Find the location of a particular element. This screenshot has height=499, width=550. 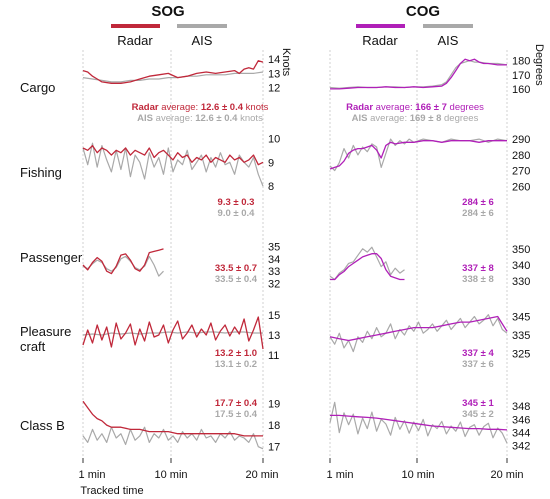

cog-cargo-radar-value: 166 ± 7 is located at coordinates (431, 107).